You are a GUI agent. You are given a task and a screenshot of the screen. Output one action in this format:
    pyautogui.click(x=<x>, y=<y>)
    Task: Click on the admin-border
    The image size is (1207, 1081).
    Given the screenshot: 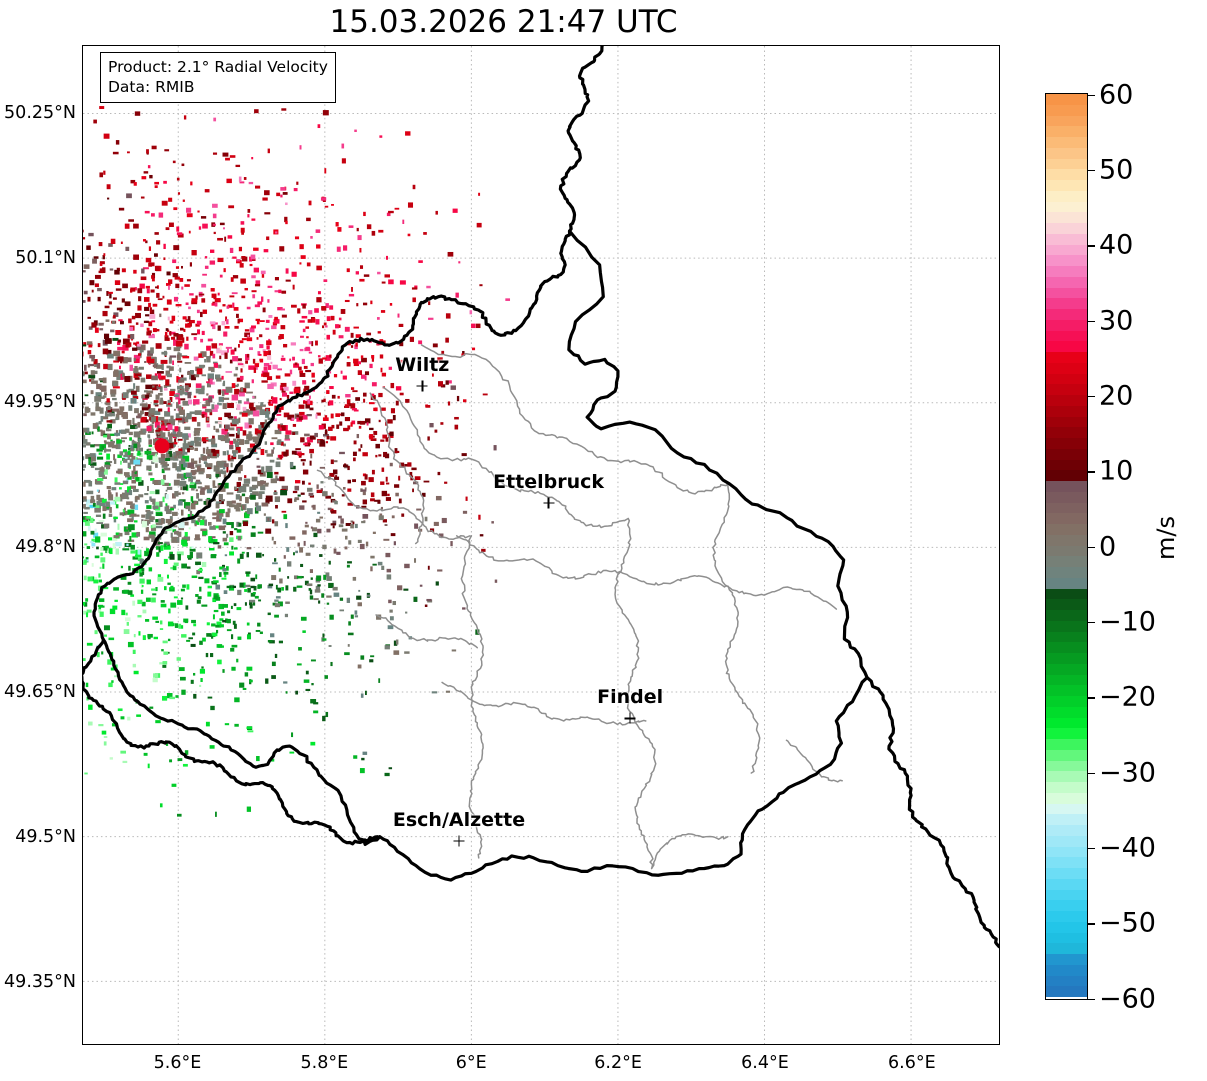 What is the action you would take?
    pyautogui.click(x=689, y=851)
    